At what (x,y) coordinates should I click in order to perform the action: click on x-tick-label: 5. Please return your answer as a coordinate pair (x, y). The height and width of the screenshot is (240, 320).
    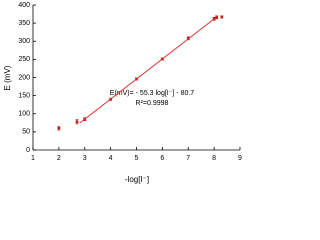
    Looking at the image, I should click on (137, 158).